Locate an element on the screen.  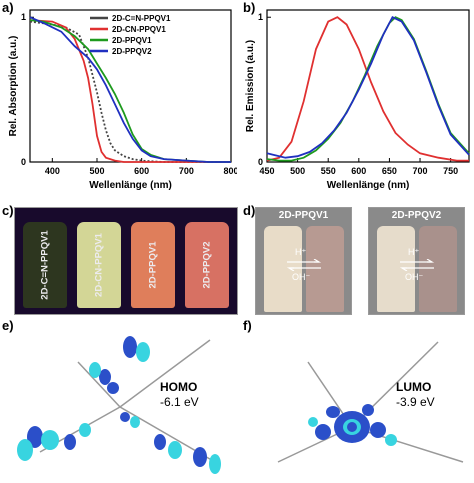
vial-d-label-2: 2D-PPQV2 is located at coordinates (416, 215).